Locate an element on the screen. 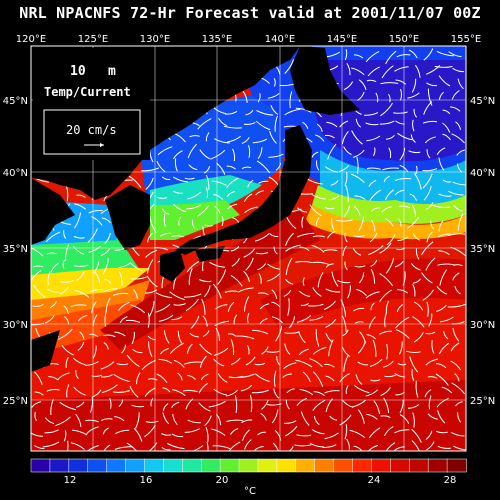 The width and height of the screenshot is (500, 500). colorbar-tick-label: 16 is located at coordinates (146, 480).